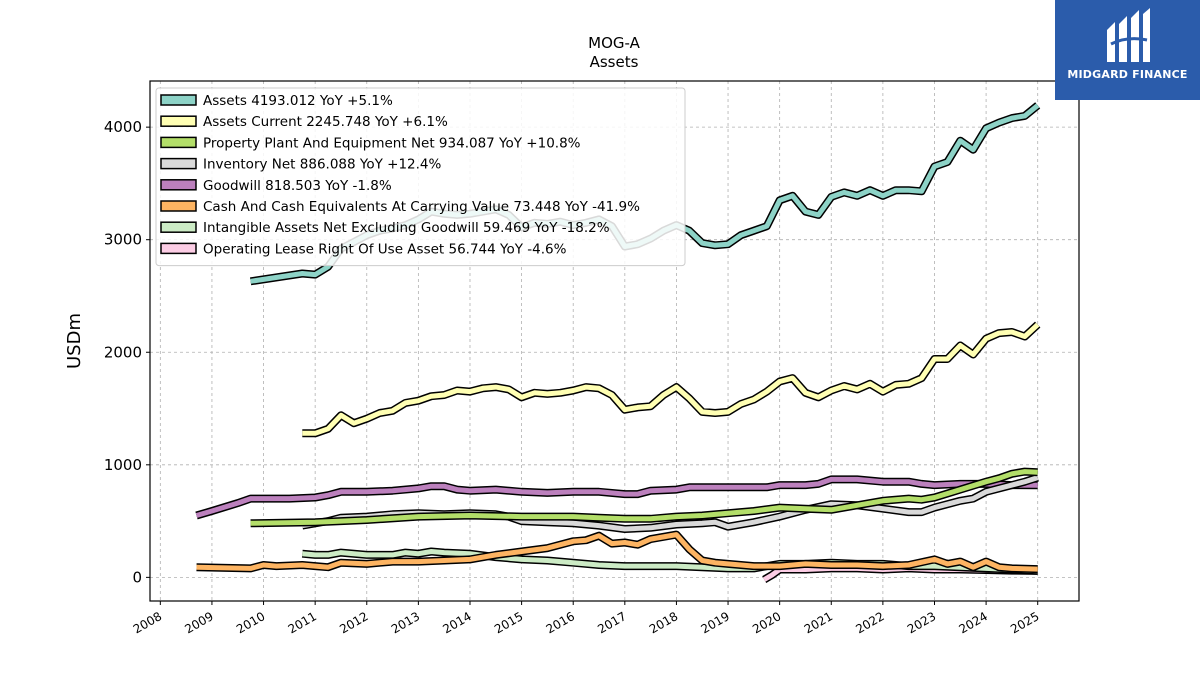  What do you see at coordinates (123, 352) in the screenshot?
I see `y-tick-label: 2000` at bounding box center [123, 352].